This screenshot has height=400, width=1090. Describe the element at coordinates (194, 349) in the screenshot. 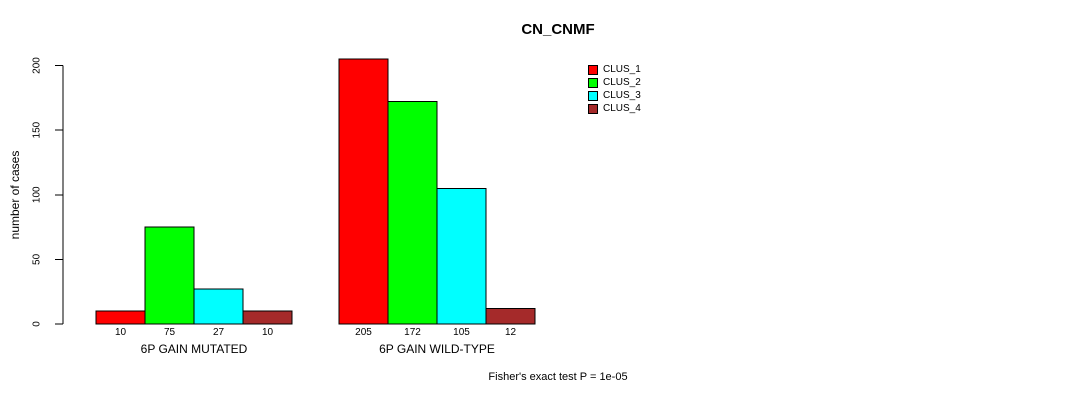

I see `x-category-label: 6P GAIN MUTATED` at that location.